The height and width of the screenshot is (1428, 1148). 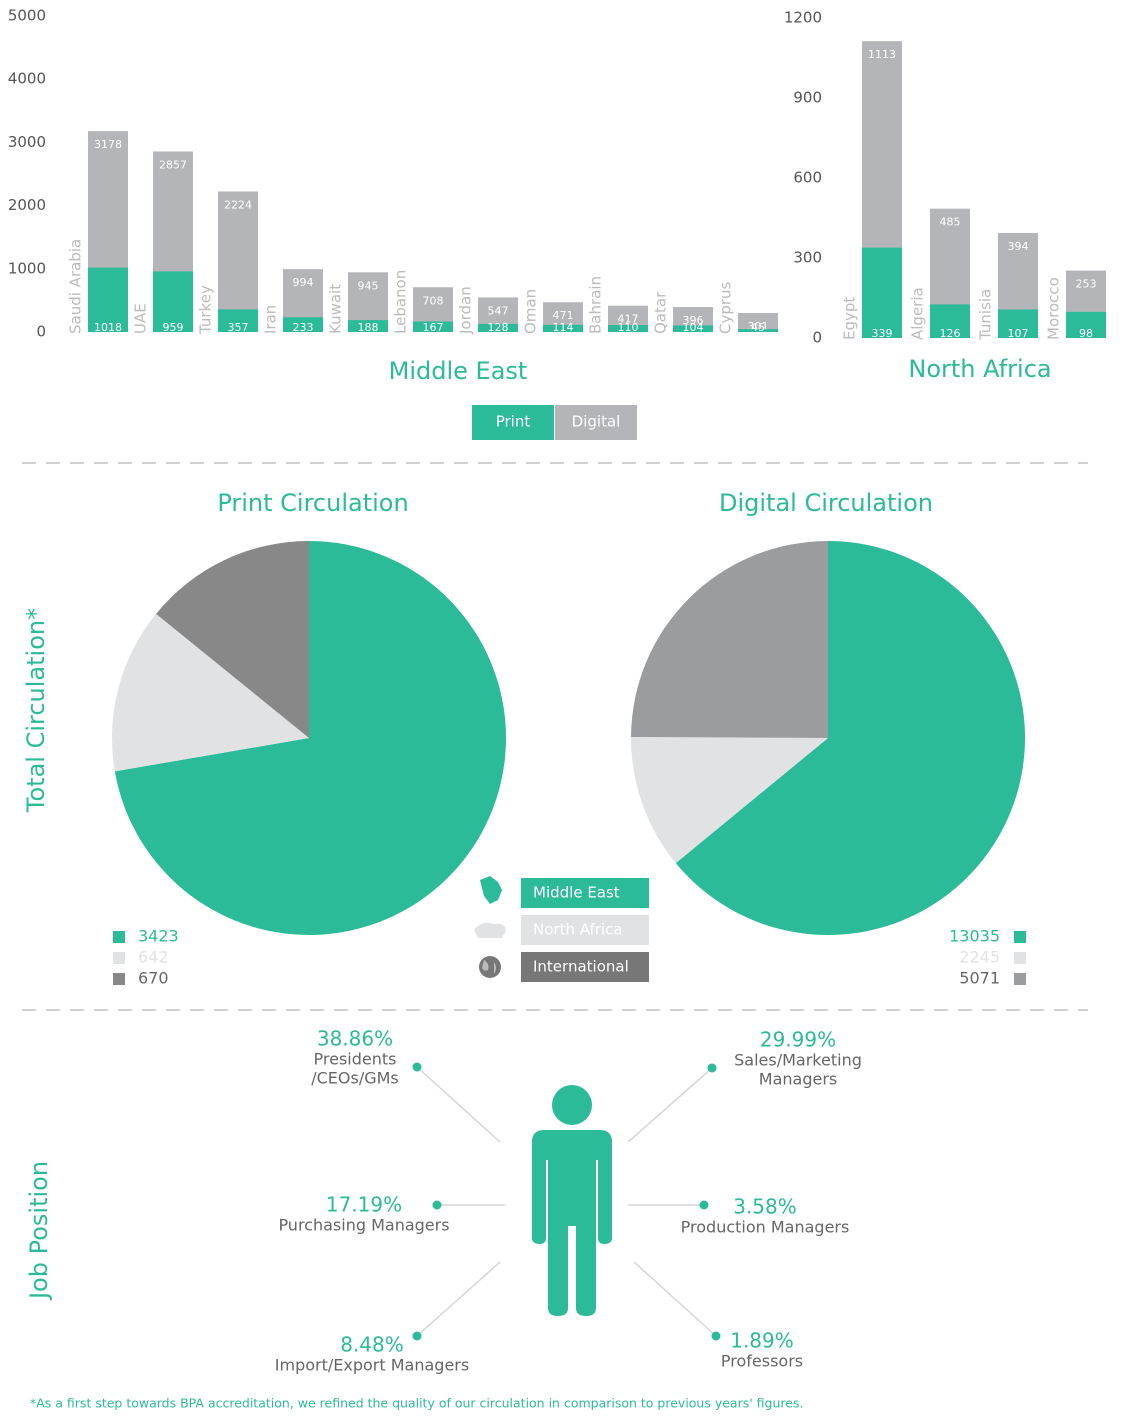 I want to click on x-tick-label: Egypt, so click(x=850, y=318).